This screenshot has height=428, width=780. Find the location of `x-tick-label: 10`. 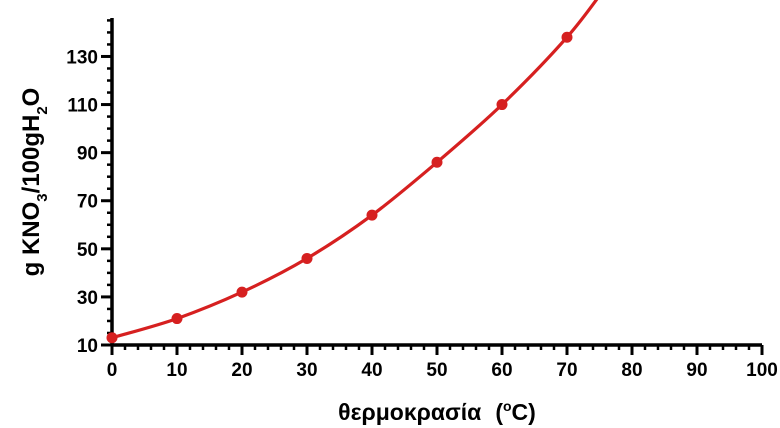

x-tick-label: 10 is located at coordinates (176, 370).